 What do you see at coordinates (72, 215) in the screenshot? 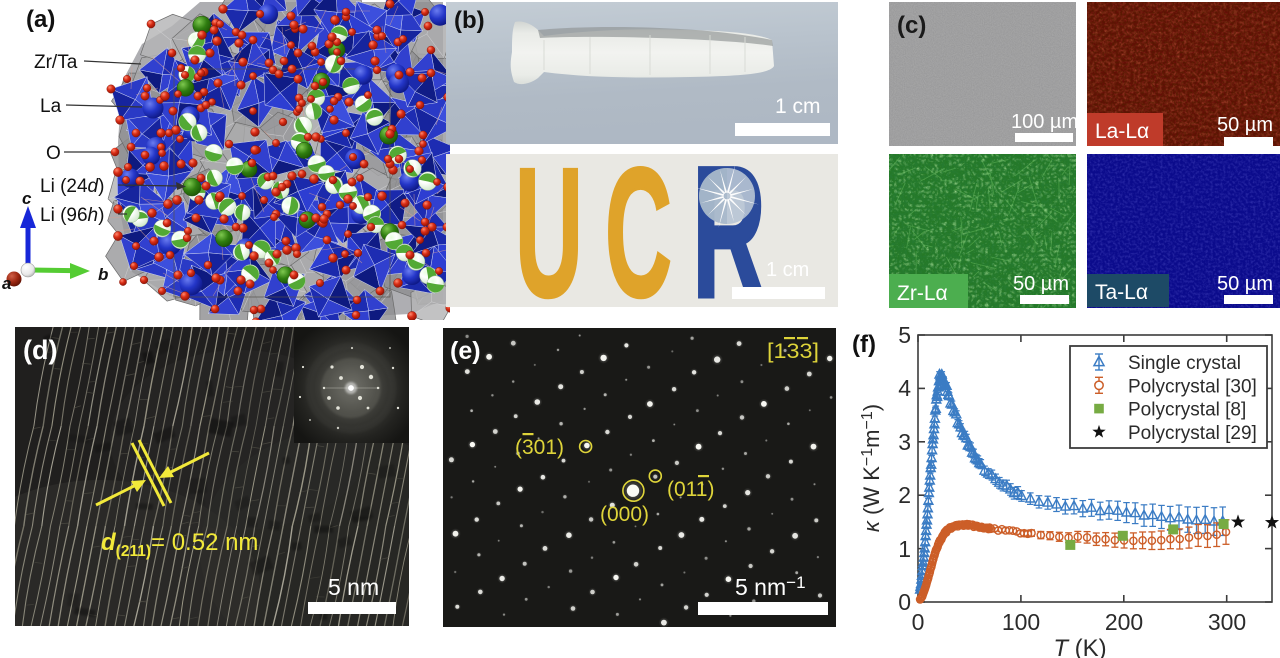
I see `svg-text: Li (96h)` at bounding box center [72, 215].